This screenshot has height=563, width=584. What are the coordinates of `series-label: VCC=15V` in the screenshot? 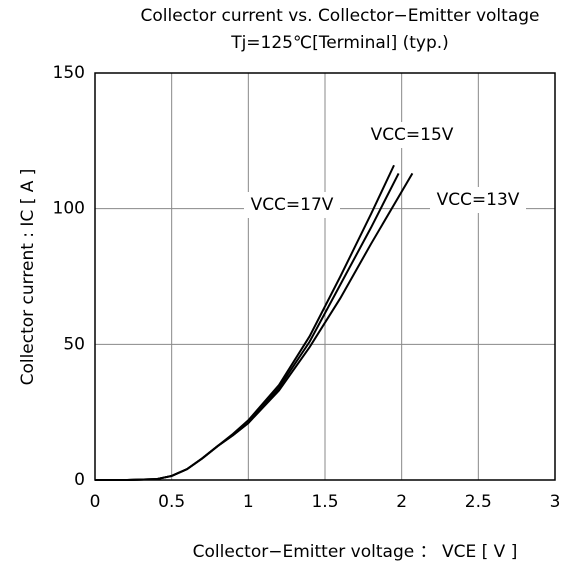 It's located at (412, 135).